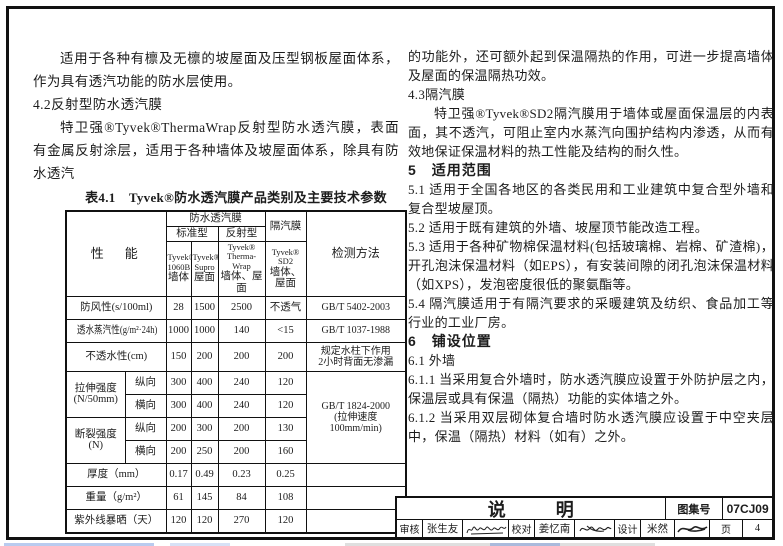  Describe the element at coordinates (356, 330) in the screenshot. I see `method-cell: GB/T 1037-1988` at that location.